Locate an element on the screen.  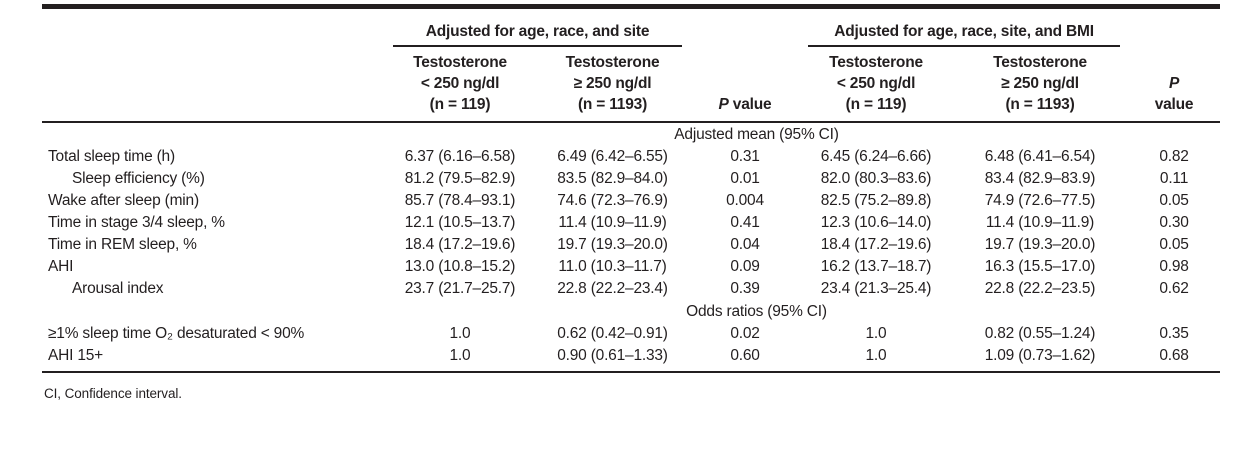
row-label: Sleep efficiency (%) is located at coordinates (138, 178).